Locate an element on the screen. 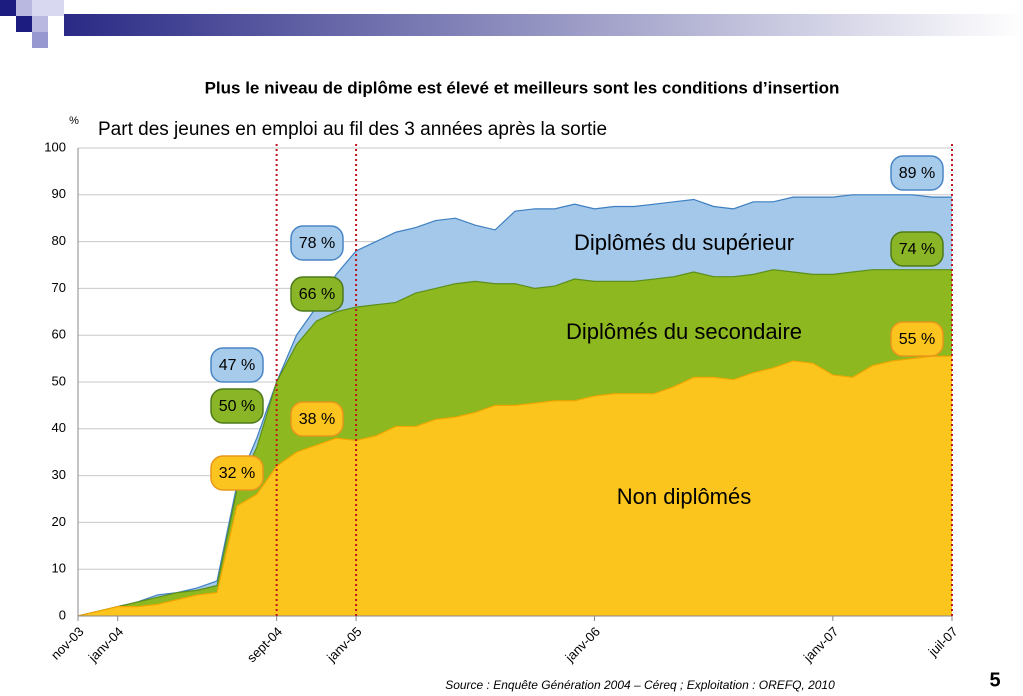 The height and width of the screenshot is (696, 1023). y-tick-label: 70 is located at coordinates (59, 287).